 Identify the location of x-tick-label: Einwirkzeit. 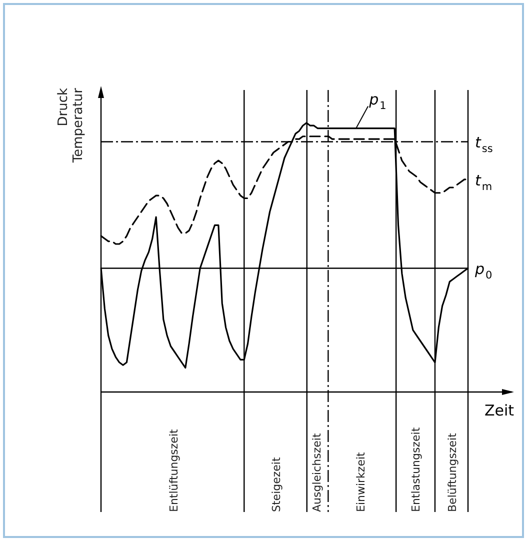
(361, 481).